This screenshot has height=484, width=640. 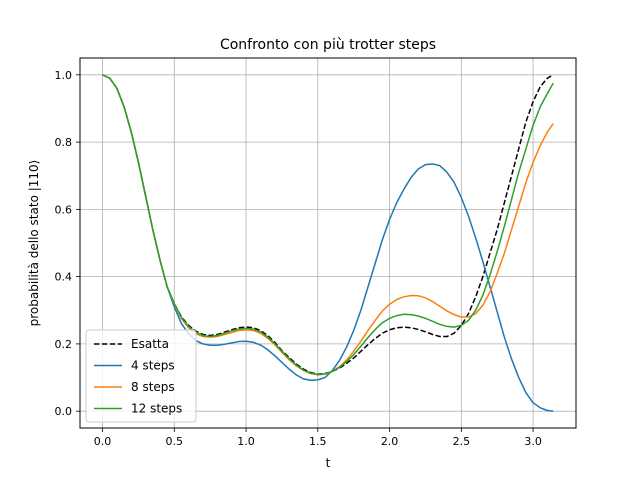 I want to click on x-tick-label: 3.0, so click(x=533, y=441).